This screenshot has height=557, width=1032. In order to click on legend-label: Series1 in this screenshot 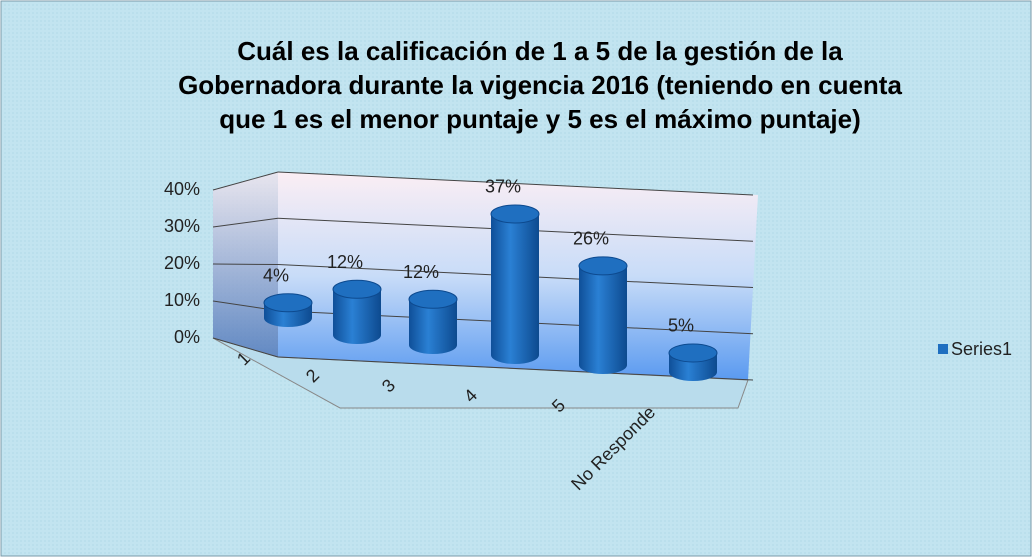, I will do `click(981, 349)`.